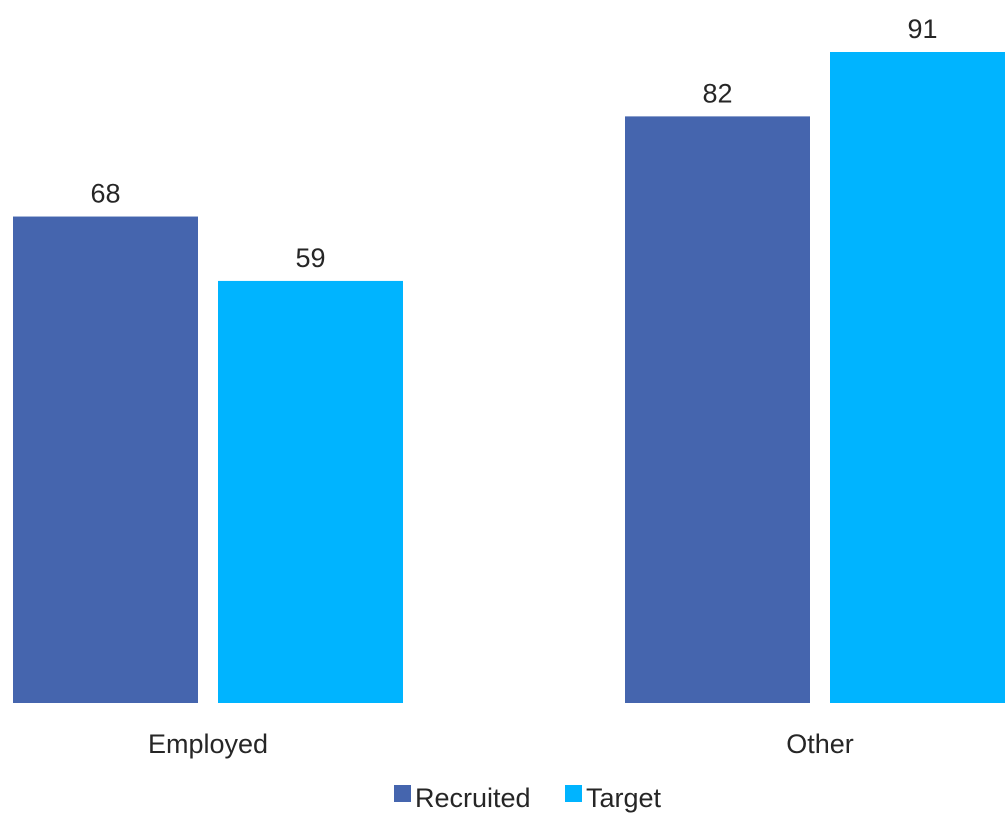 Image resolution: width=1005 pixels, height=825 pixels. I want to click on bar-recruited-other, so click(717, 409).